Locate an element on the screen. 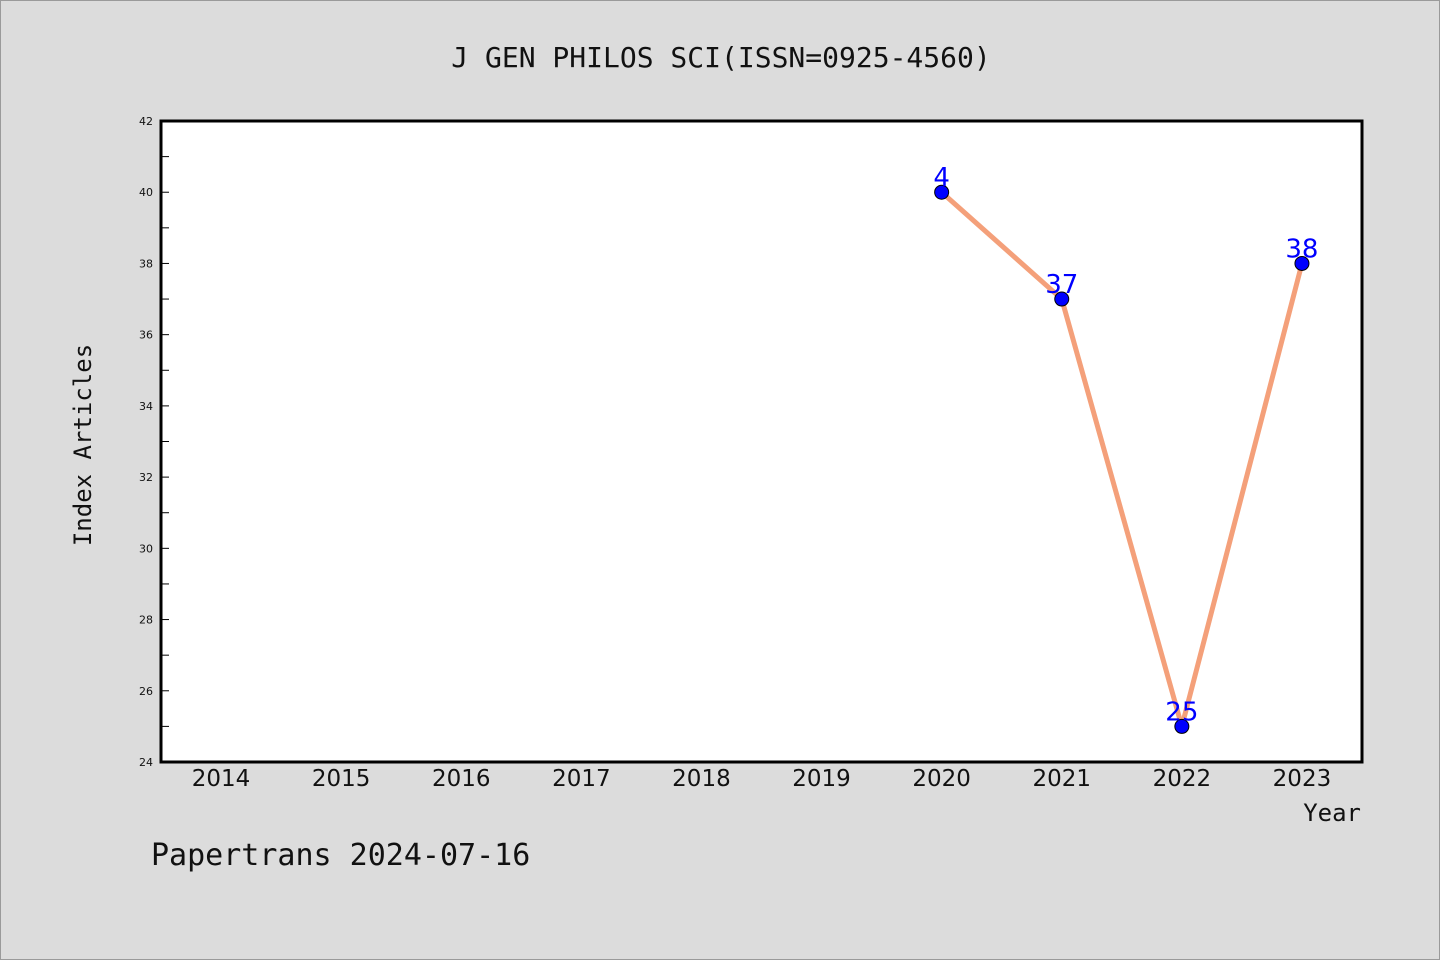 The height and width of the screenshot is (960, 1440). x-tick-label: 2020 is located at coordinates (941, 779).